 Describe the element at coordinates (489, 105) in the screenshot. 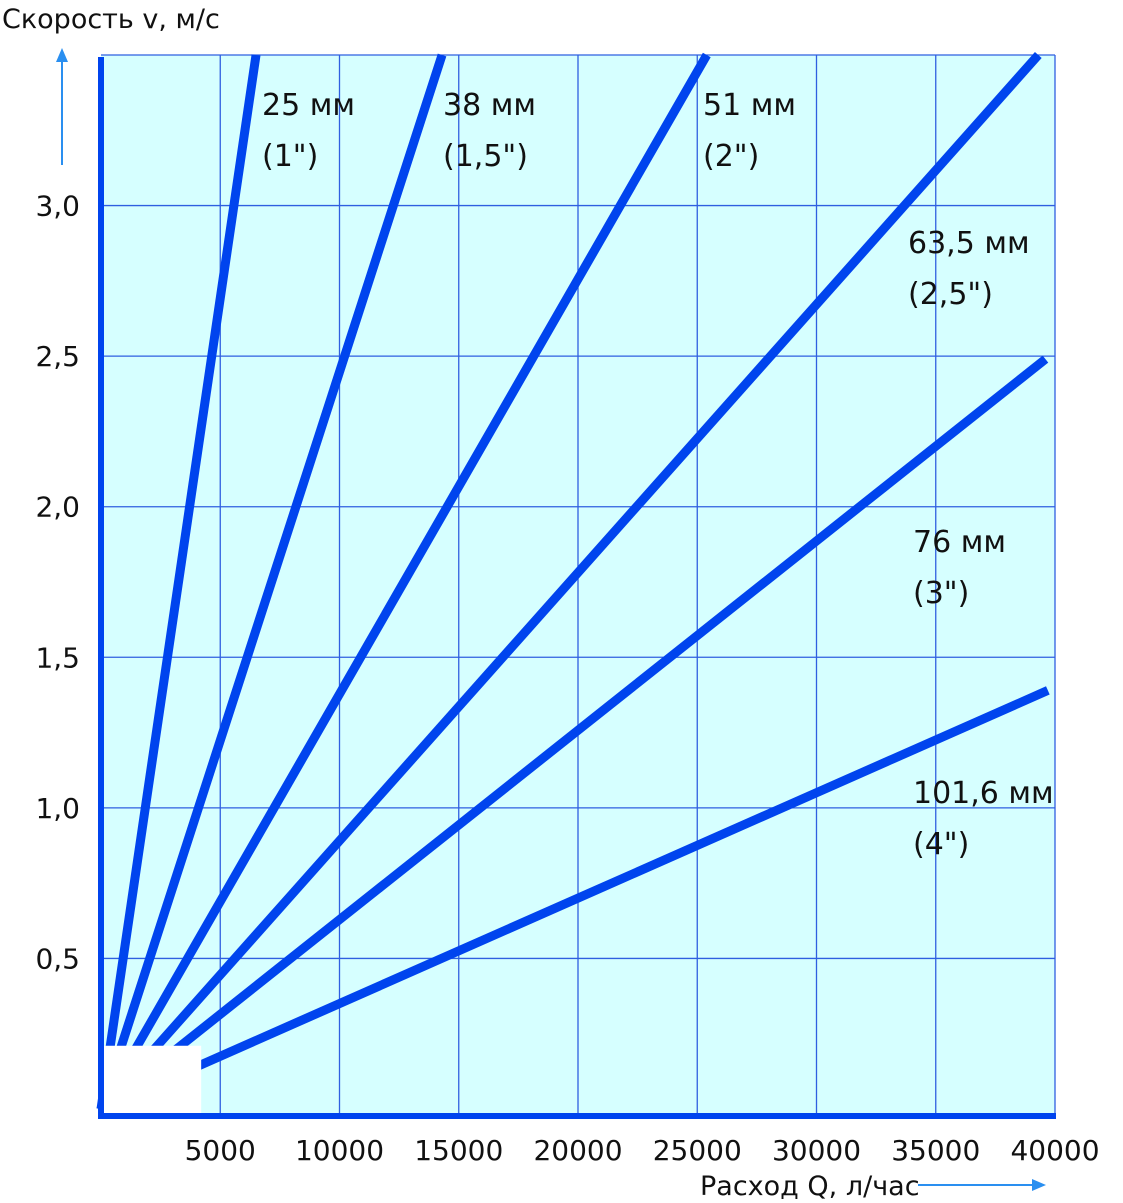

I see `series-label: 38 мм` at that location.